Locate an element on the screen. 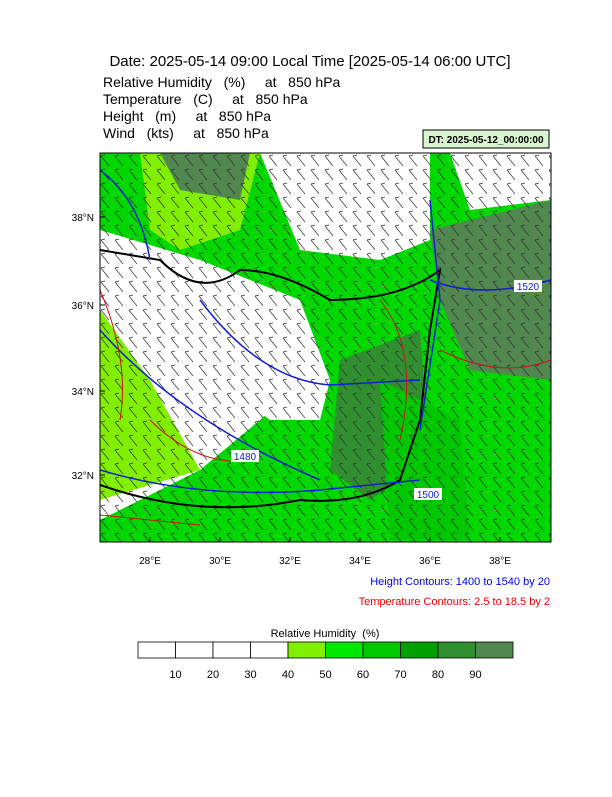 This screenshot has height=797, width=612. lon-label: 32°E is located at coordinates (290, 561).